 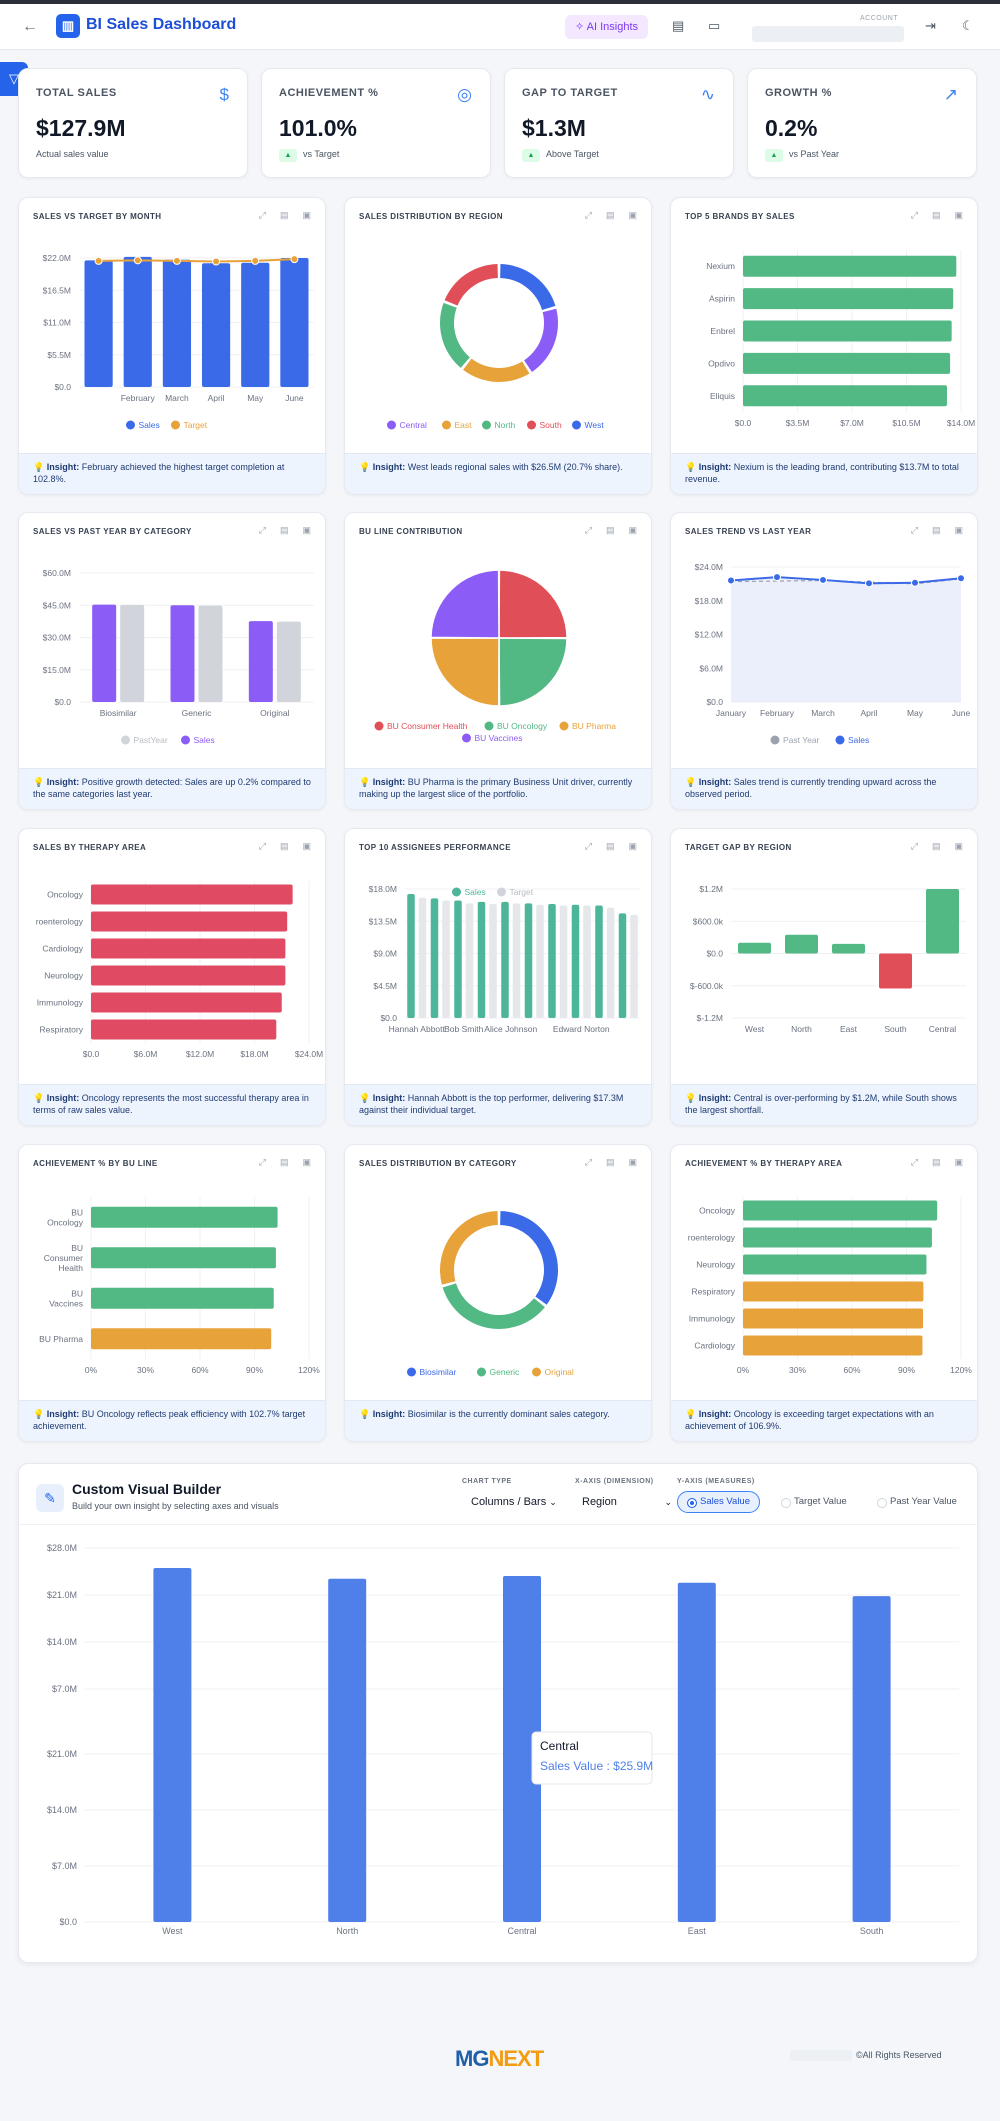 What do you see at coordinates (968, 25) in the screenshot?
I see `dark-mode-moon-icon: ☾` at bounding box center [968, 25].